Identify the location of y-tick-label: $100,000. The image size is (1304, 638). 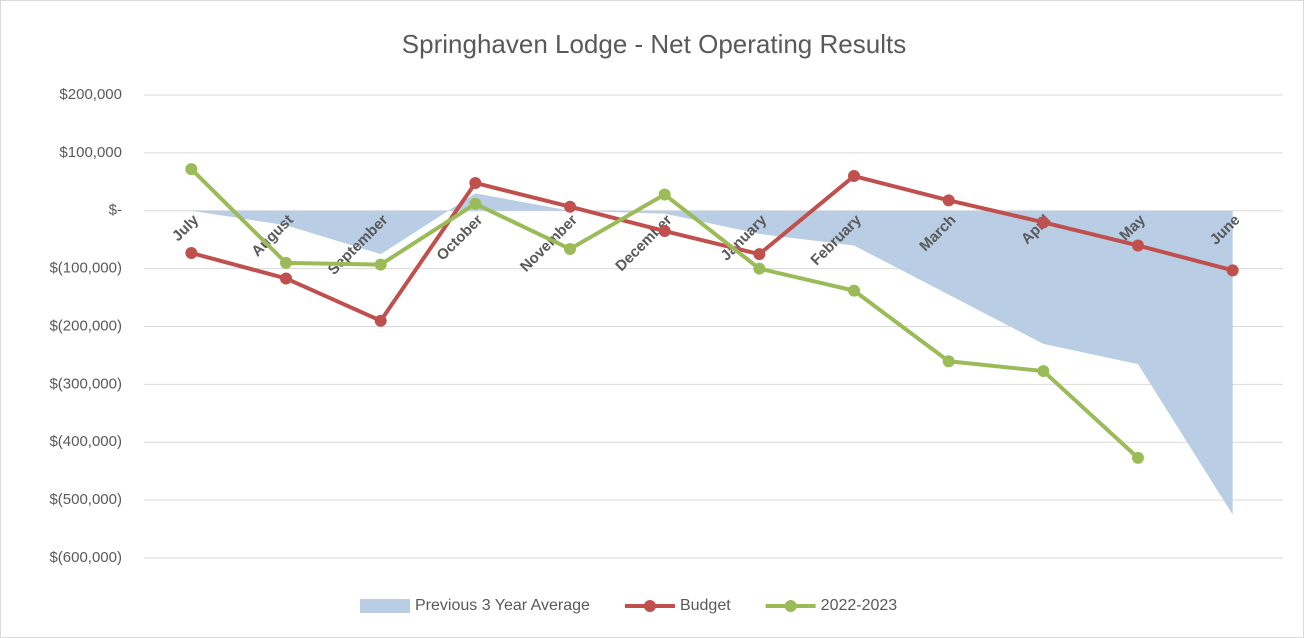
(90, 152).